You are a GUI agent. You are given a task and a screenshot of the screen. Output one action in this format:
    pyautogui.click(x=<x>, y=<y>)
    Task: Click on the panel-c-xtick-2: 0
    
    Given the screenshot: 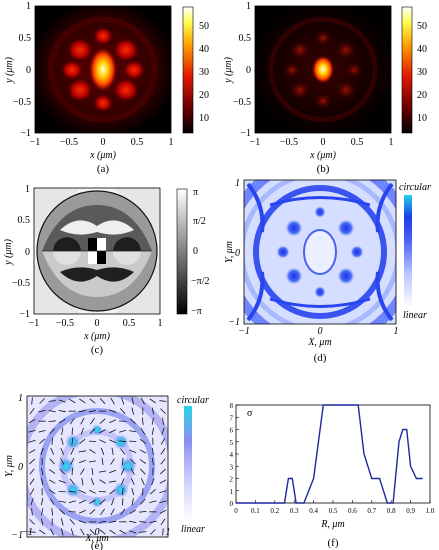 What is the action you would take?
    pyautogui.click(x=97, y=323)
    